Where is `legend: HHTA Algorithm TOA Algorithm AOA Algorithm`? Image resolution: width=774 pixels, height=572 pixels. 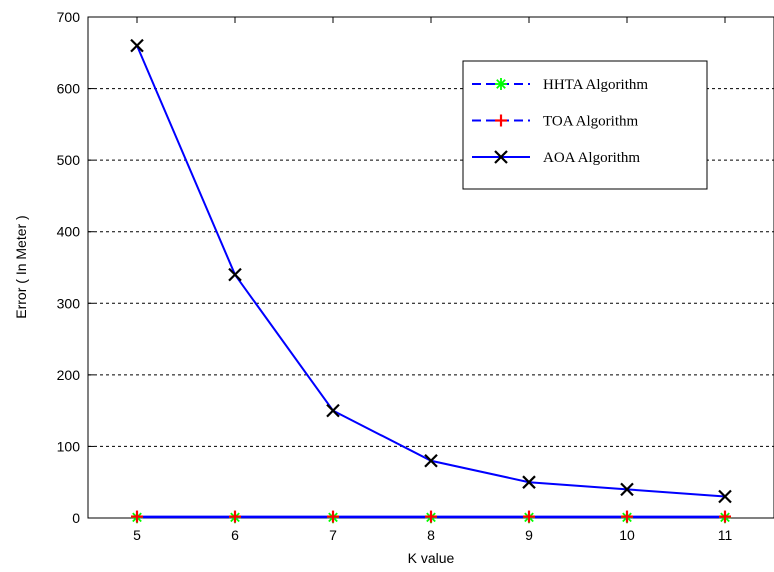
legend: HHTA Algorithm TOA Algorithm AOA Algorithm is located at coordinates (585, 125).